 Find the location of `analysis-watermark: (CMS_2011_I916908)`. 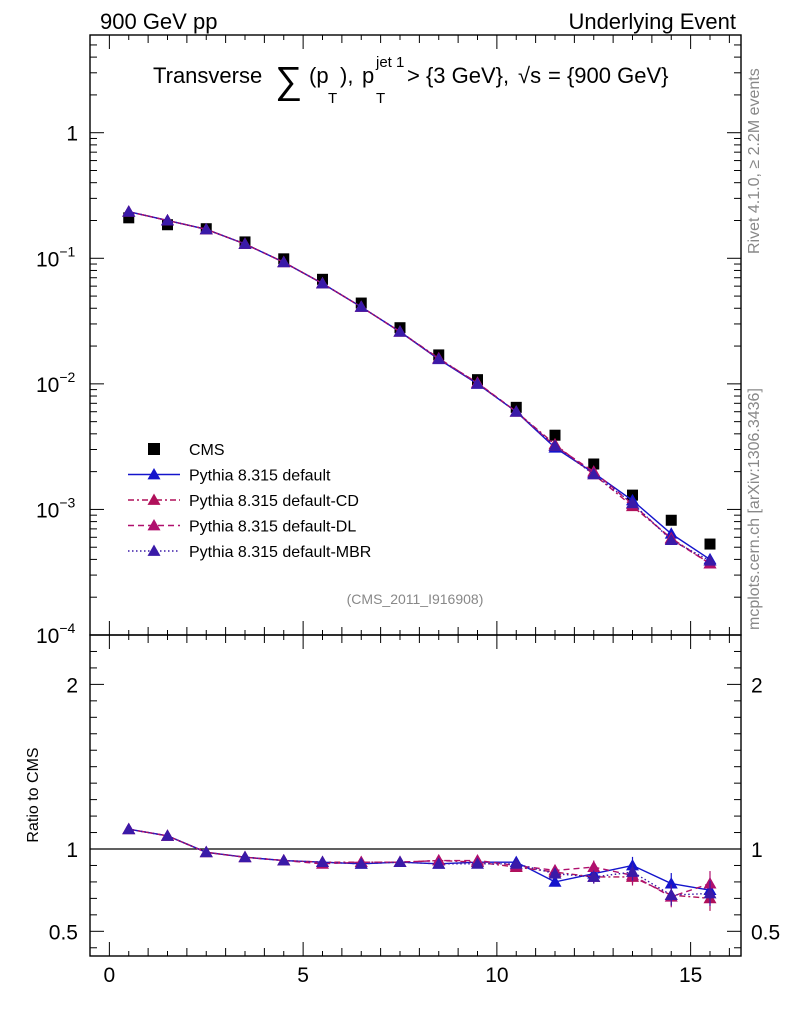

analysis-watermark: (CMS_2011_I916908) is located at coordinates (415, 599).